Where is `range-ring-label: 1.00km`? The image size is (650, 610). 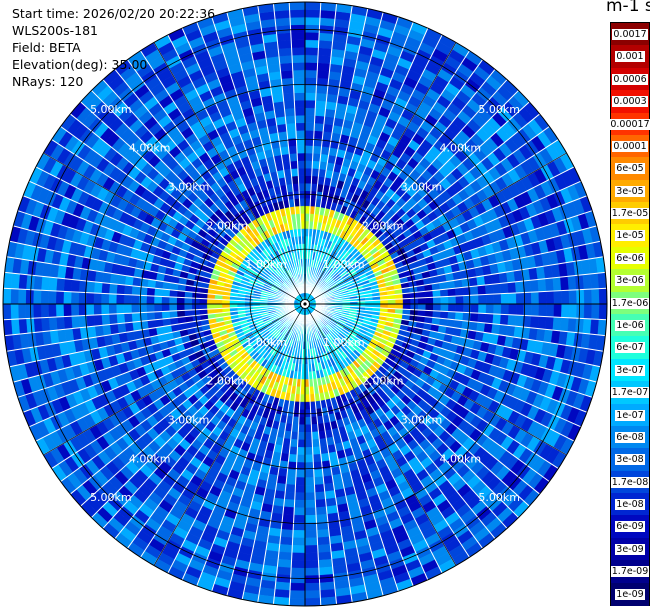 range-ring-label: 1.00km is located at coordinates (344, 264).